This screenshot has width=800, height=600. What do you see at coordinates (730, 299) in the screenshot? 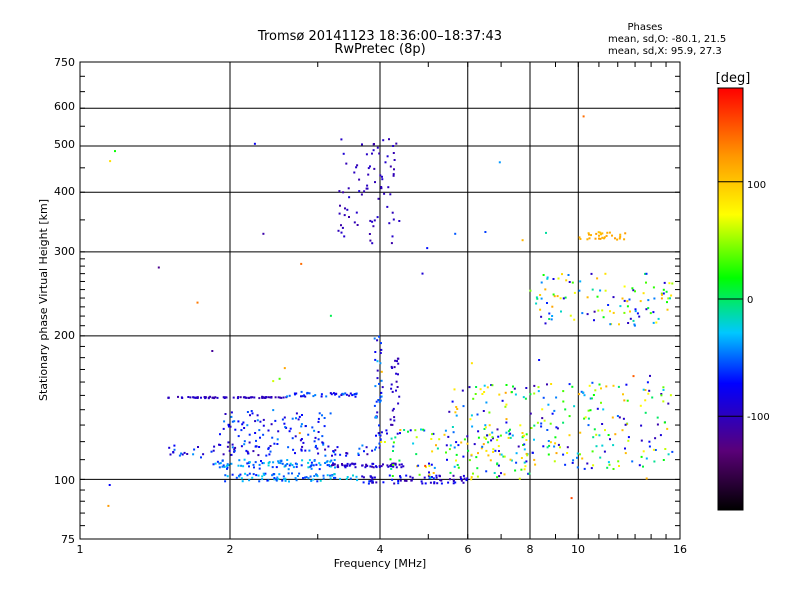
I see `colorbar-ticks` at bounding box center [730, 299].